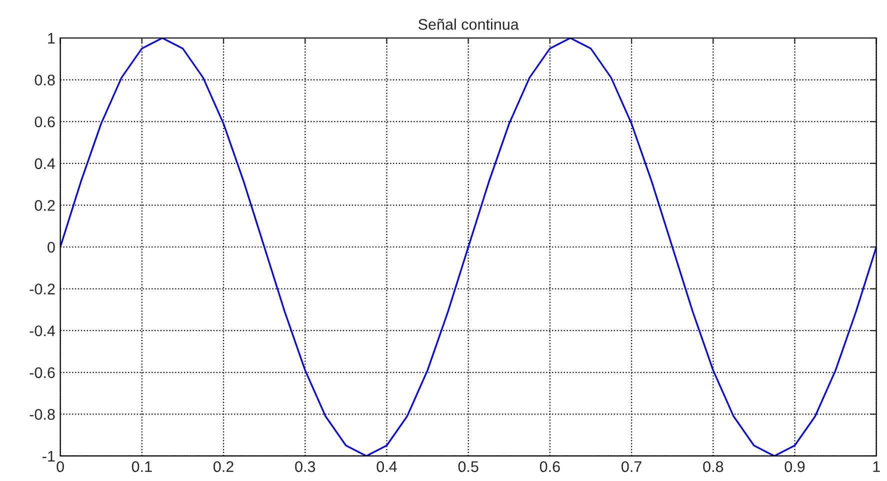  What do you see at coordinates (550, 466) in the screenshot?
I see `x-tick-label: 0.6` at bounding box center [550, 466].